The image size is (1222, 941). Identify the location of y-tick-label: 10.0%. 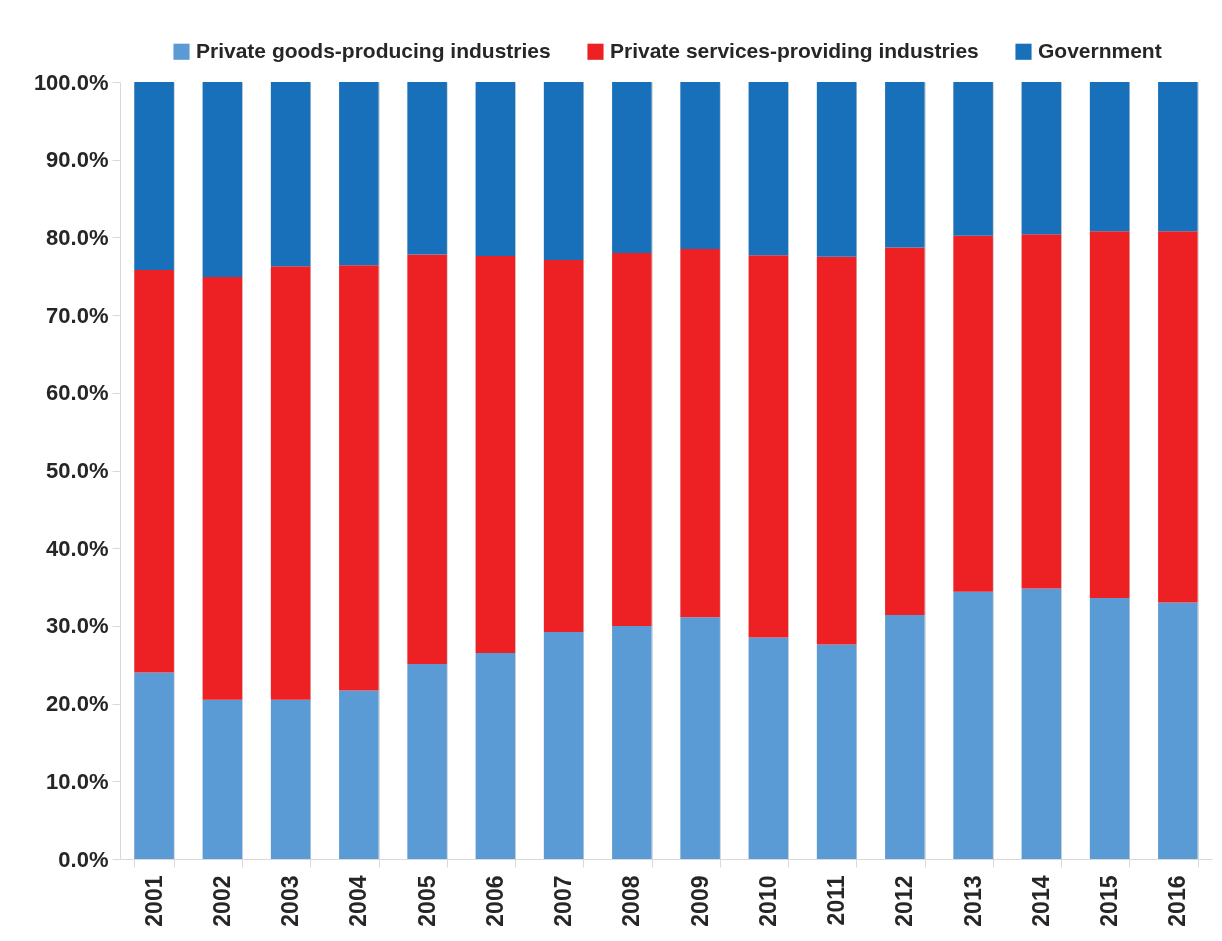
(77, 781).